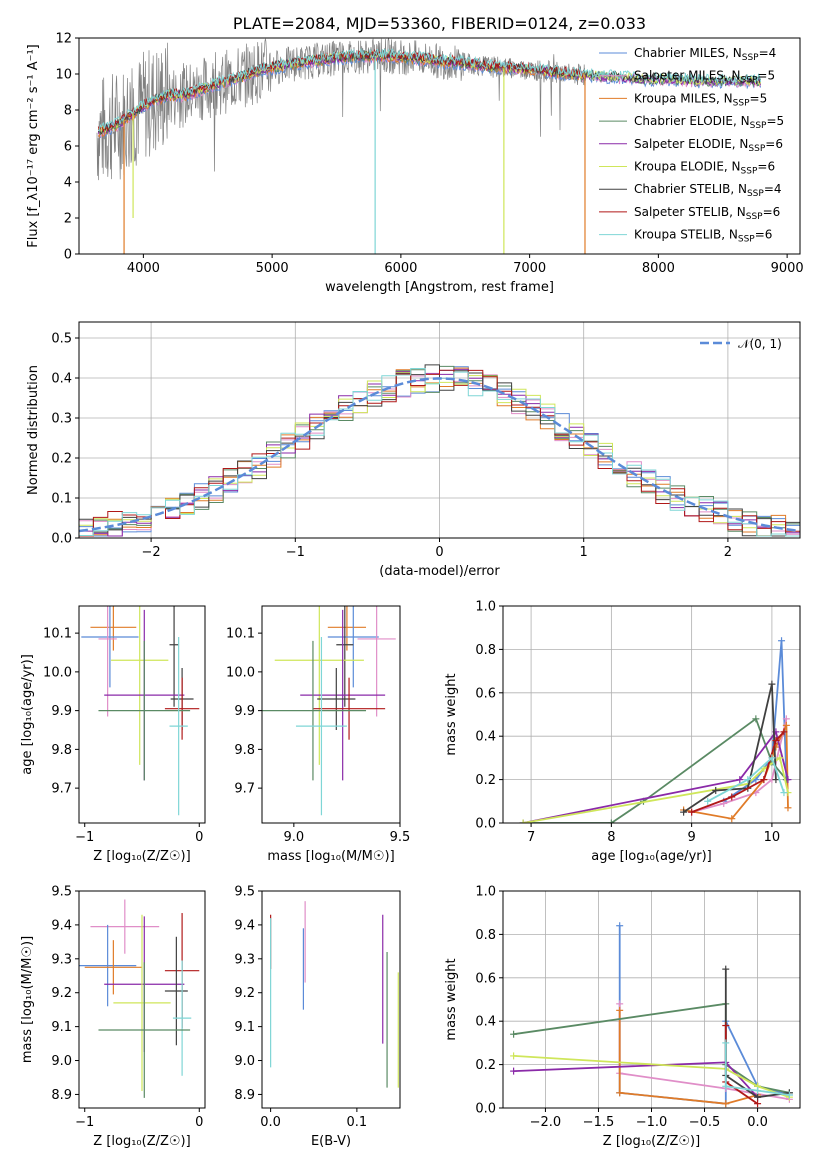 The width and height of the screenshot is (819, 1170). I want to click on x-axis-label: wavelength [Angstrom, rest frame], so click(439, 287).